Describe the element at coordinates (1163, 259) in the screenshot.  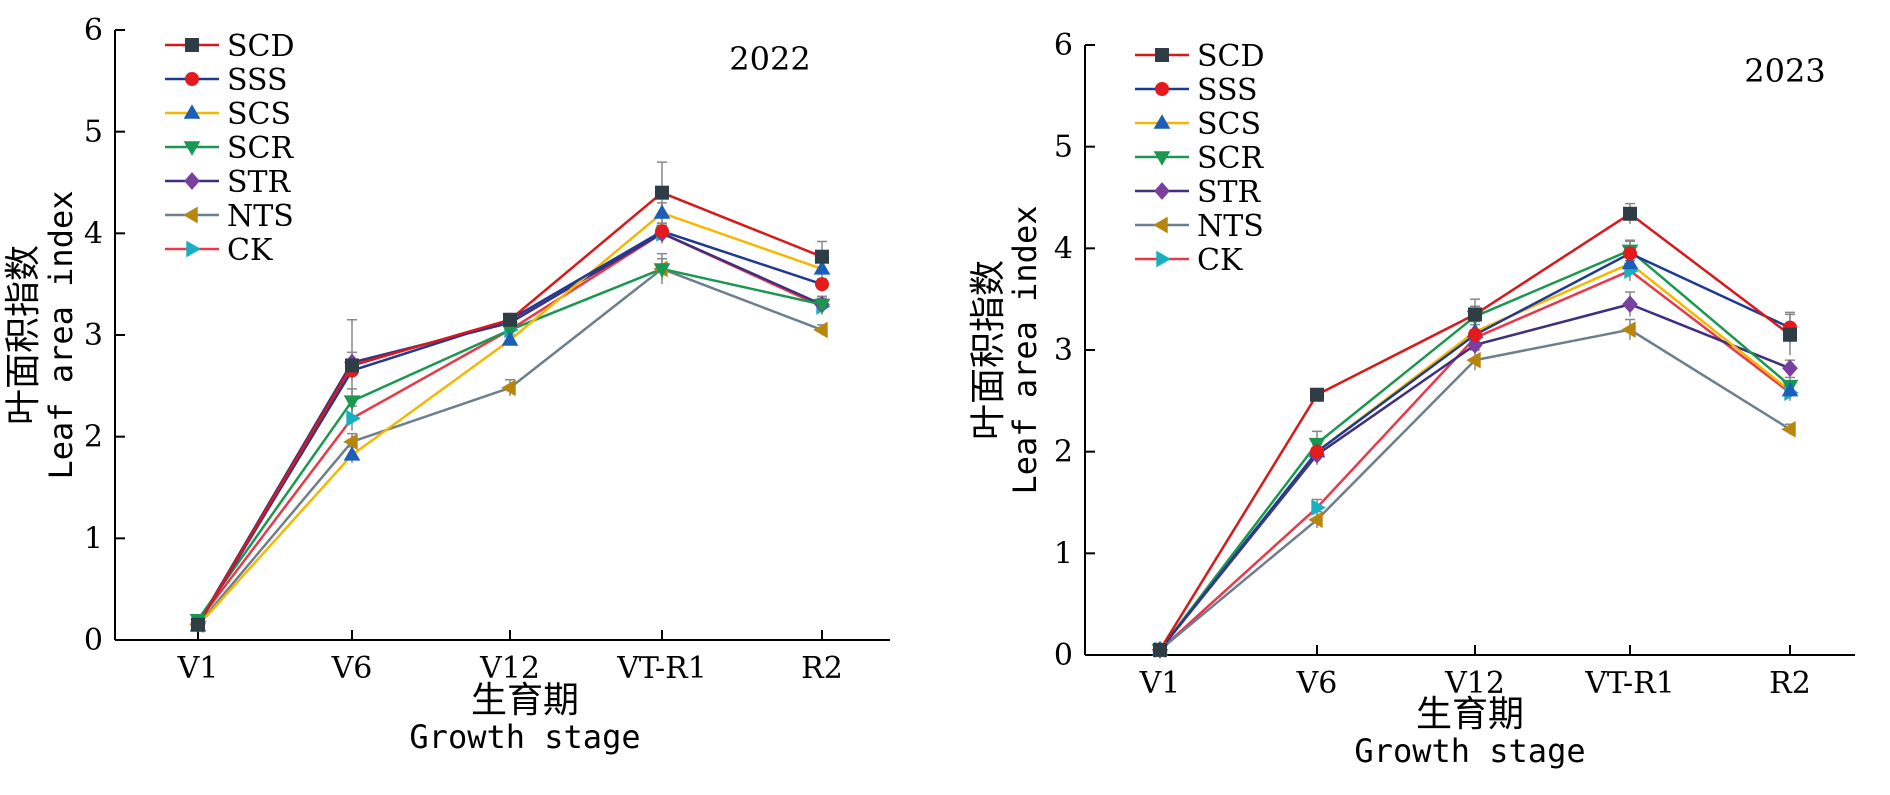
I see `legend-marker-ck` at that location.